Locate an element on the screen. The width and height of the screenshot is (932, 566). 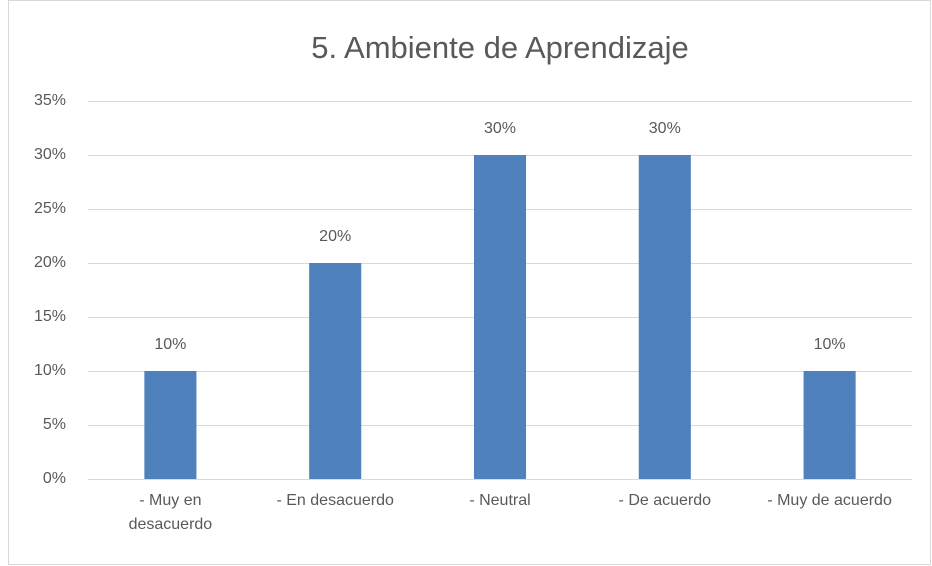
x-tick-label: - Neutral is located at coordinates (500, 500).